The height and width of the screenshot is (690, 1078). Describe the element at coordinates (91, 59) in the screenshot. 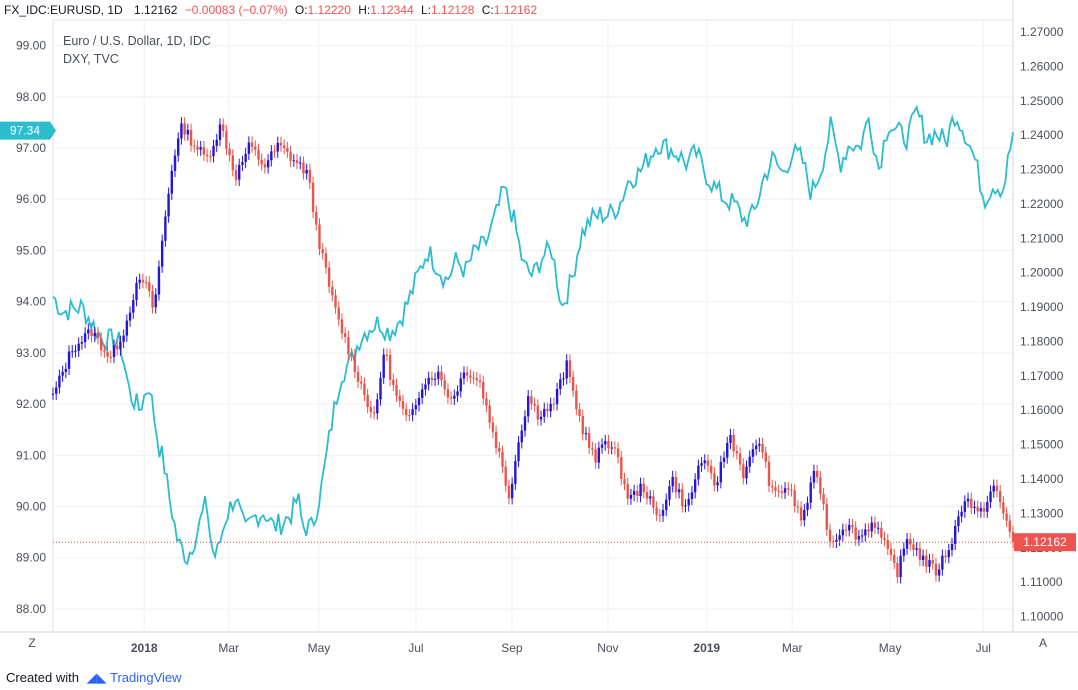

I see `legend-overlay-series: DXY, TVC` at that location.